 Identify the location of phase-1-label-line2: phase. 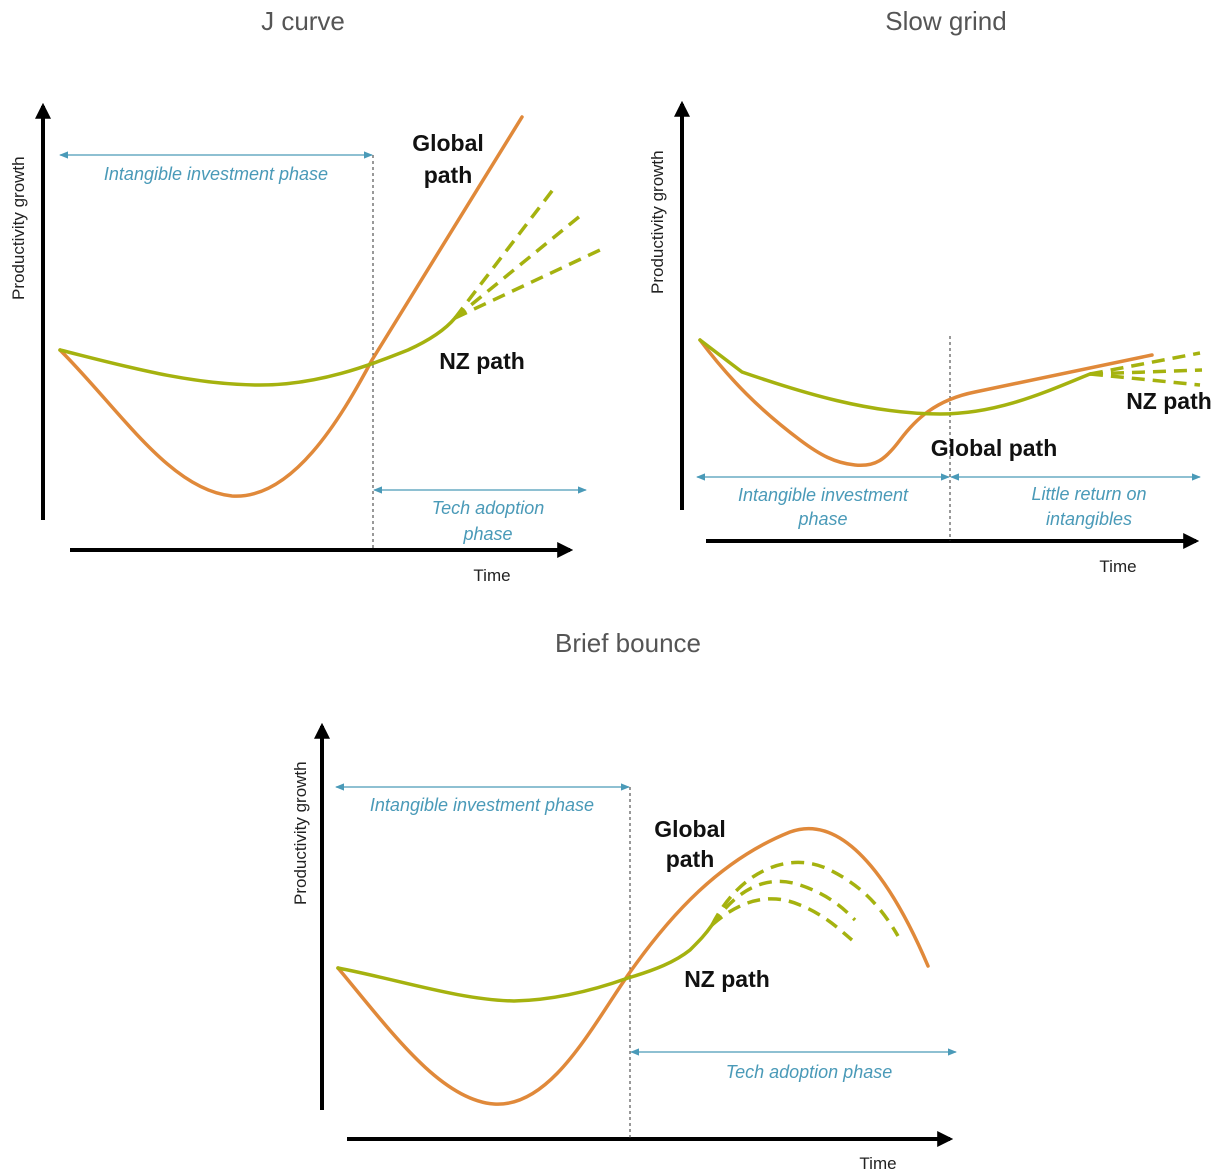
(822, 519).